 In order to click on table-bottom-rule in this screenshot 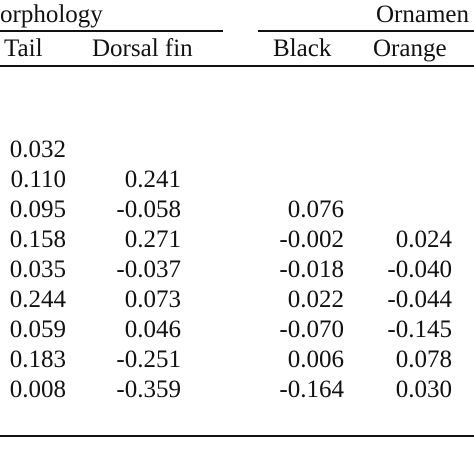, I will do `click(237, 436)`.